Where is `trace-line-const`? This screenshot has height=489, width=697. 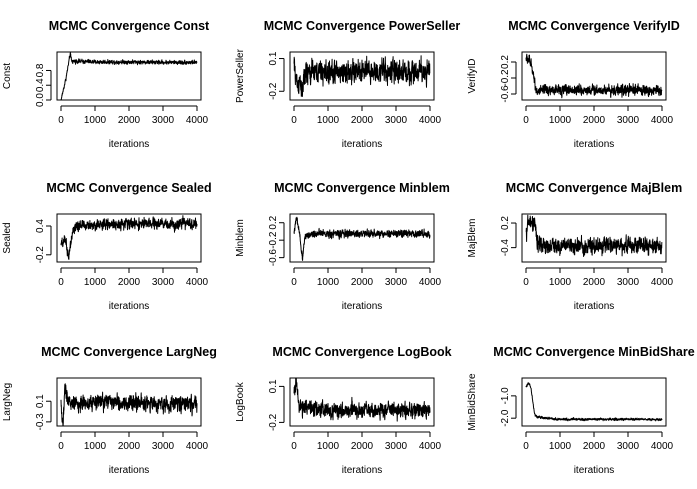
trace-line-const is located at coordinates (129, 76).